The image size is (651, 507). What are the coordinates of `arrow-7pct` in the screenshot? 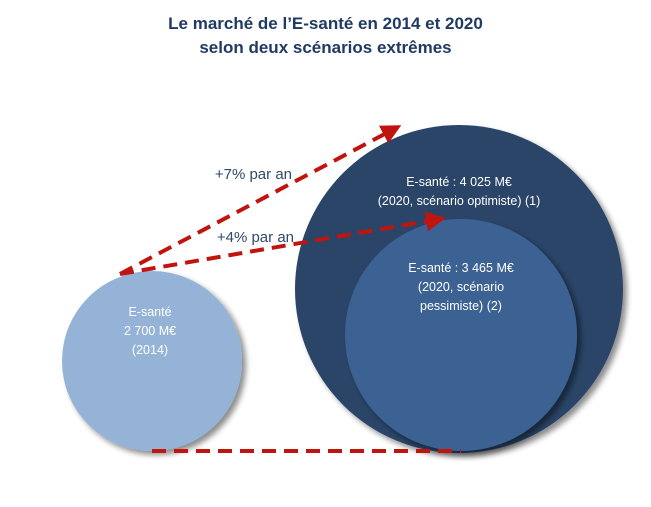 It's located at (260, 200).